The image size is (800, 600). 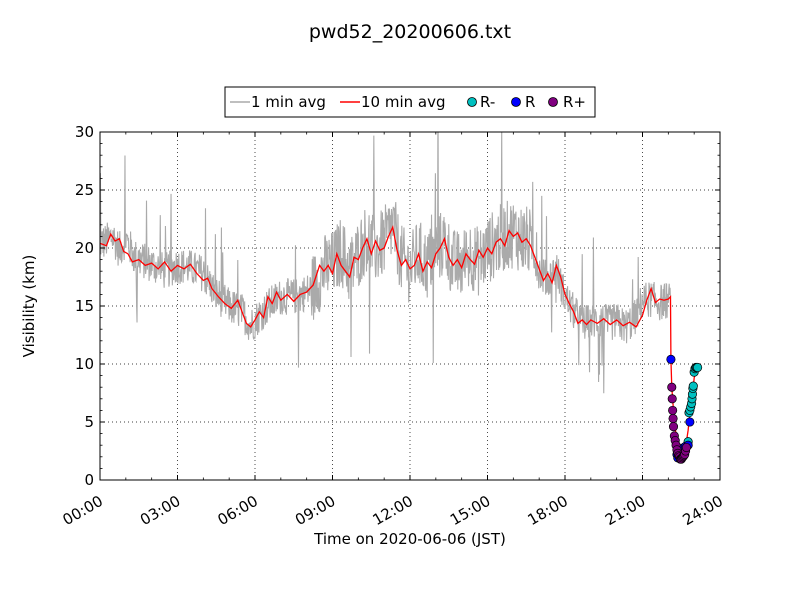 I want to click on legend-label-r-minus: R-, so click(x=487, y=102).